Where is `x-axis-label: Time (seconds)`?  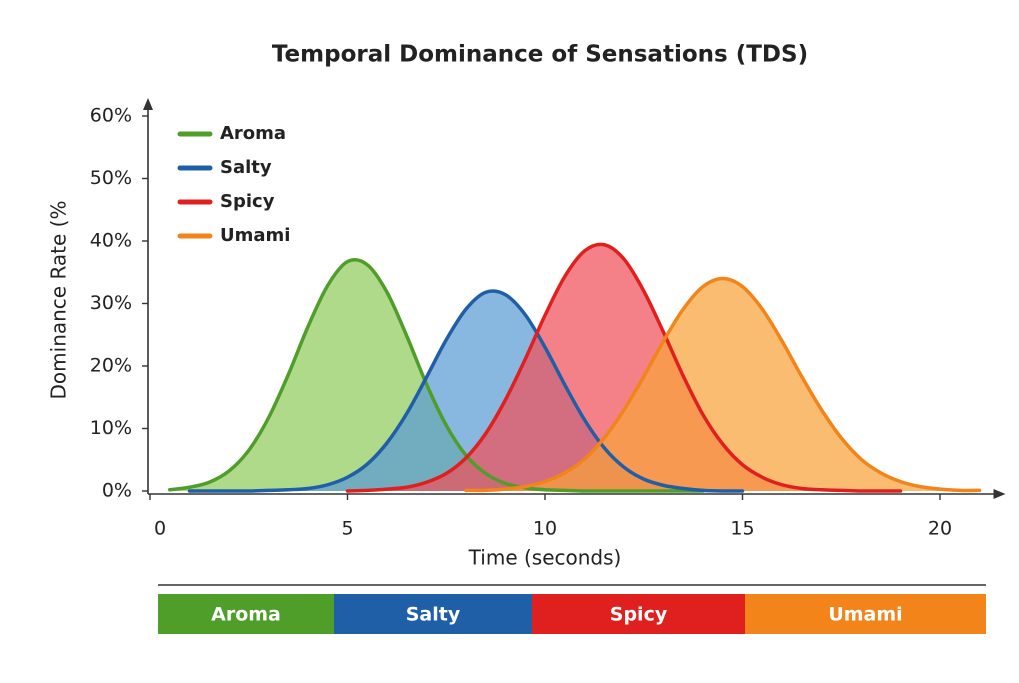 x-axis-label: Time (seconds) is located at coordinates (545, 558).